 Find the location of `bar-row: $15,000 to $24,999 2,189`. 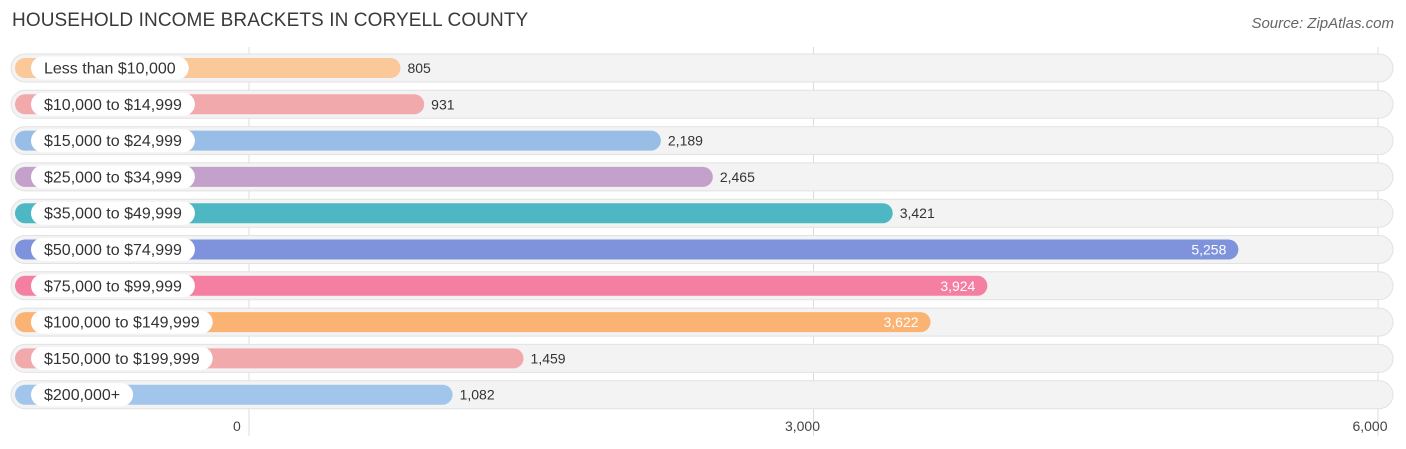

bar-row: $15,000 to $24,999 2,189 is located at coordinates (702, 141).